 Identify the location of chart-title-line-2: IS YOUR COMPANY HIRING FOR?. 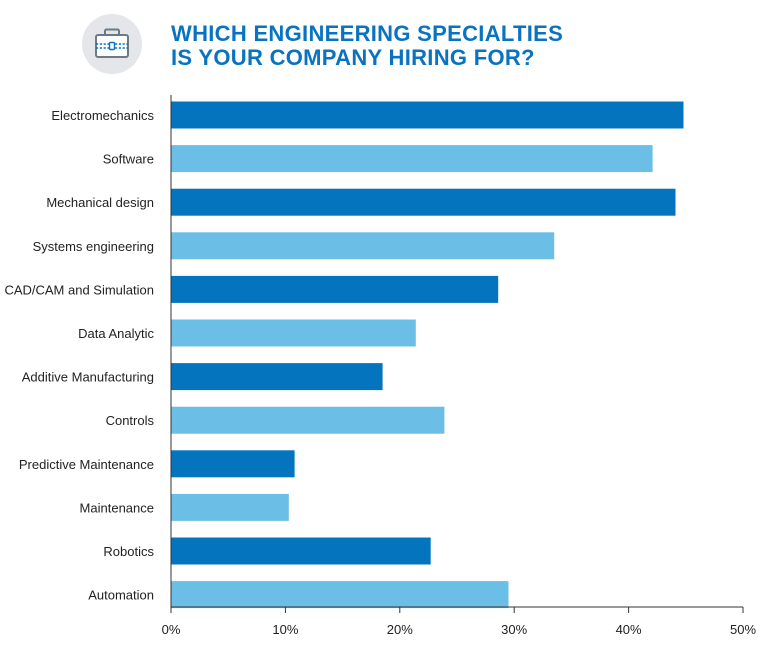
(353, 57).